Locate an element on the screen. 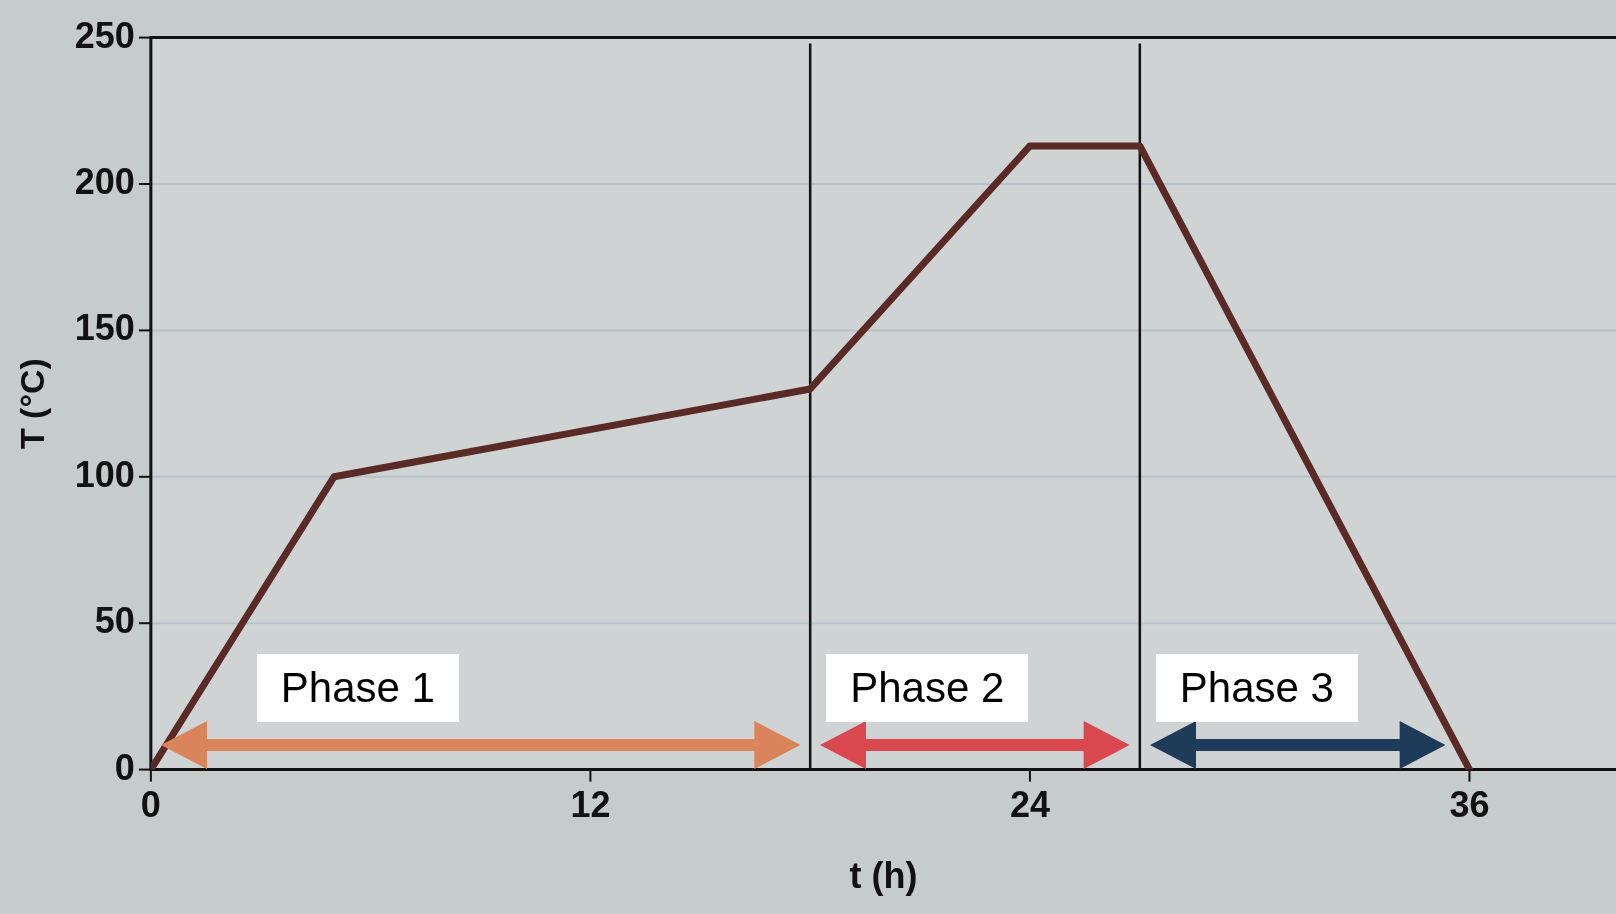 Image resolution: width=1616 pixels, height=914 pixels. x-tick-label: 36 is located at coordinates (1469, 805).